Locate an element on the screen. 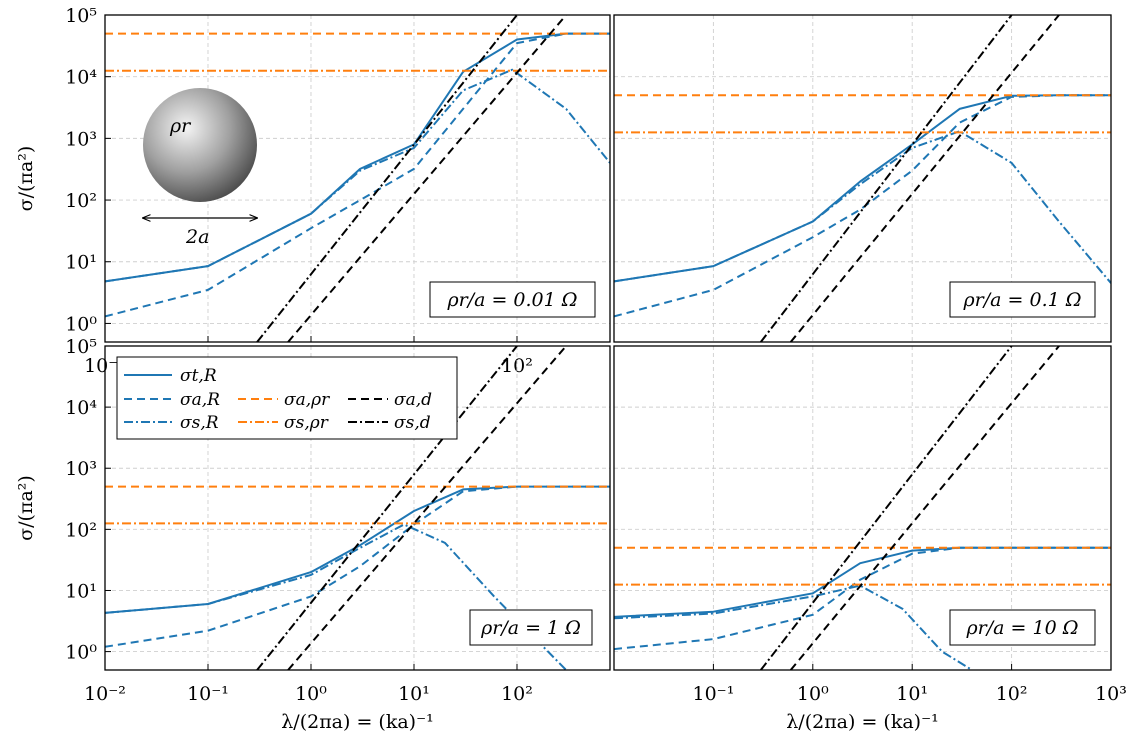  sphere-illustration is located at coordinates (200, 145).